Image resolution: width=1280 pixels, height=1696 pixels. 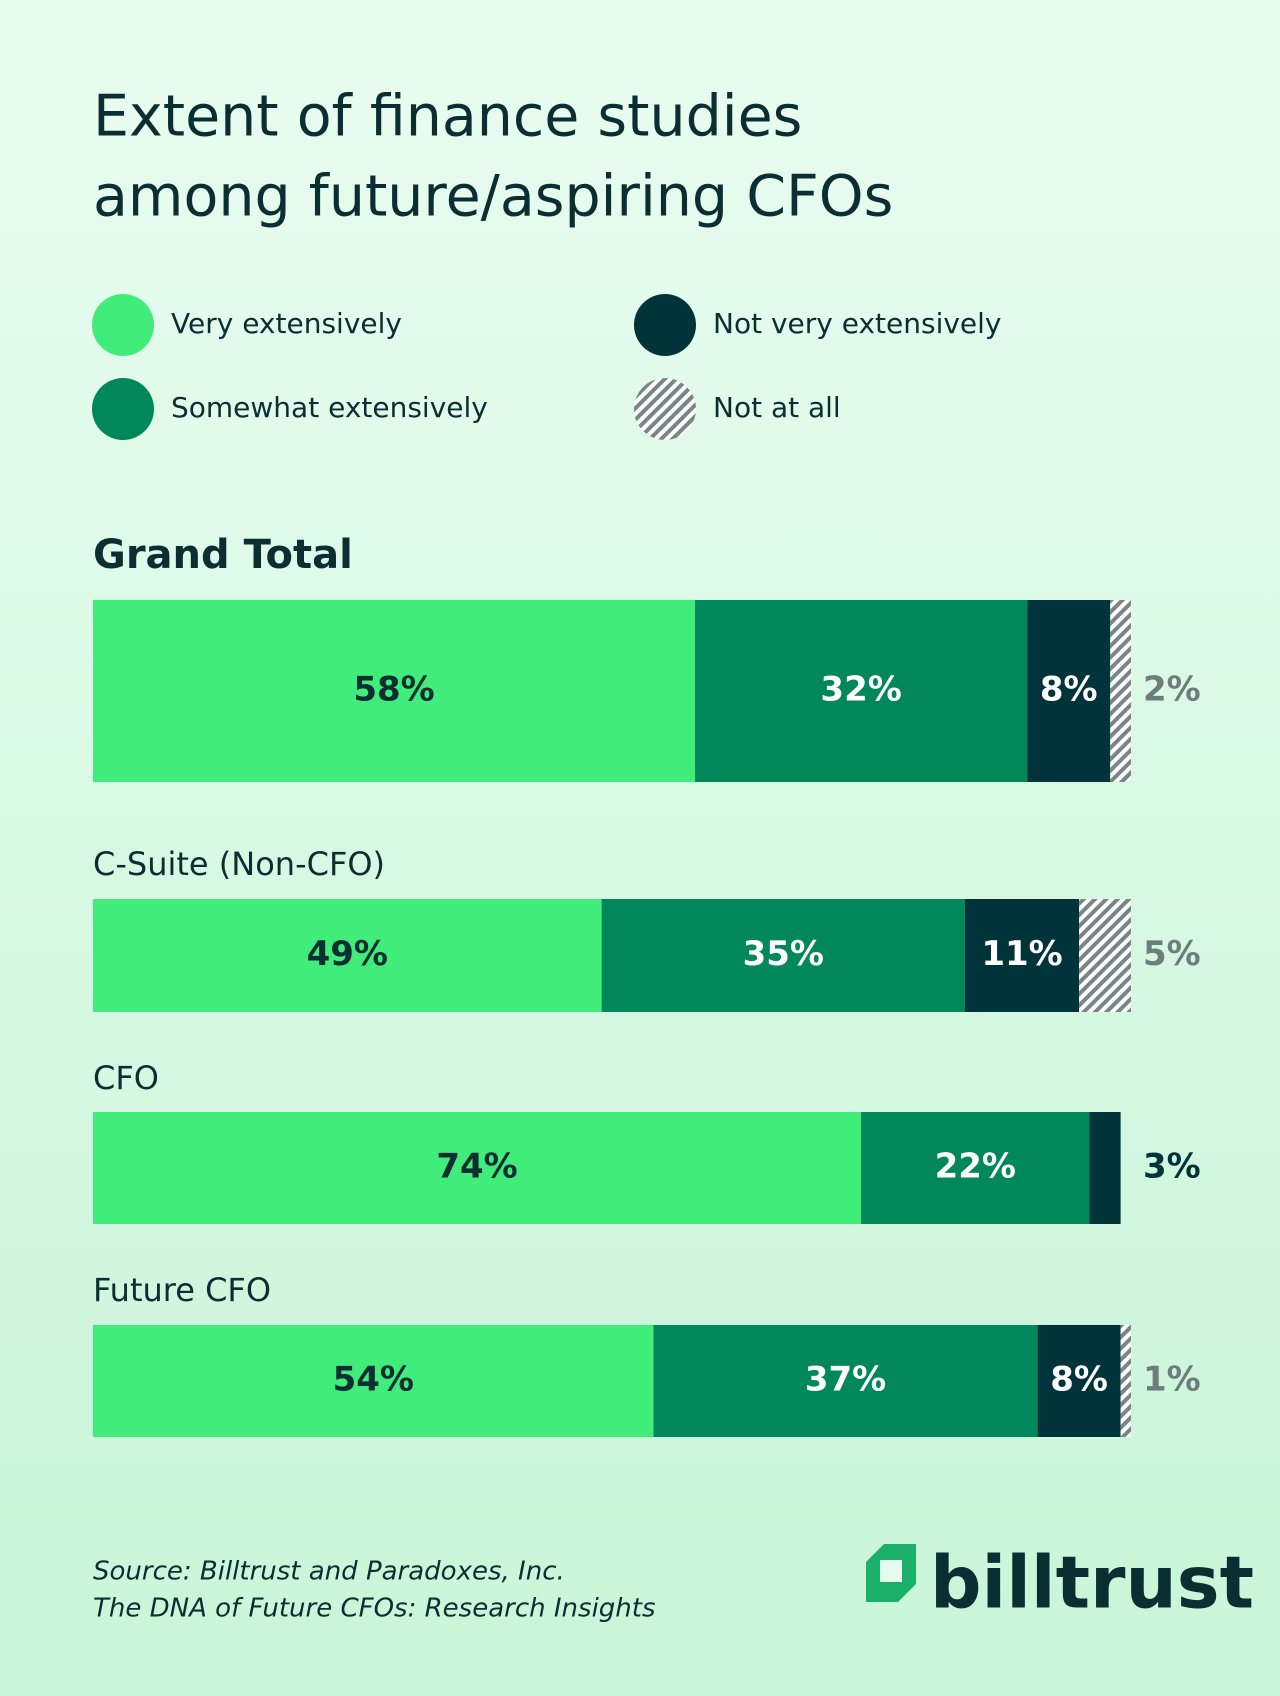 I want to click on chart-title: among future/aspiring CFOs, so click(x=493, y=197).